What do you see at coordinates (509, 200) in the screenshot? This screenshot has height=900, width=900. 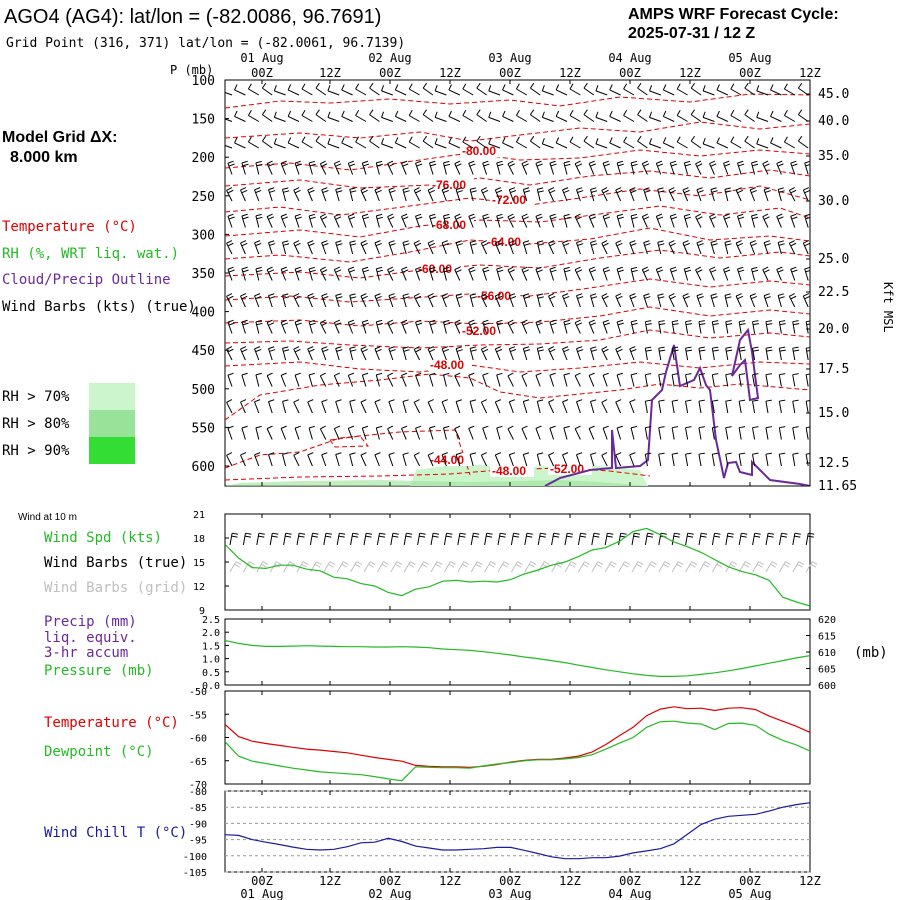 I see `isotherm-label: -72.00` at bounding box center [509, 200].